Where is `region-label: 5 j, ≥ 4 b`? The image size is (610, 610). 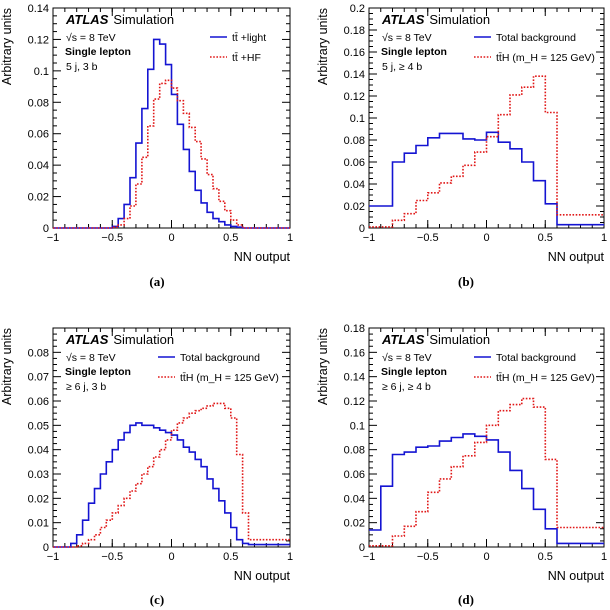 region-label: 5 j, ≥ 4 b is located at coordinates (402, 67).